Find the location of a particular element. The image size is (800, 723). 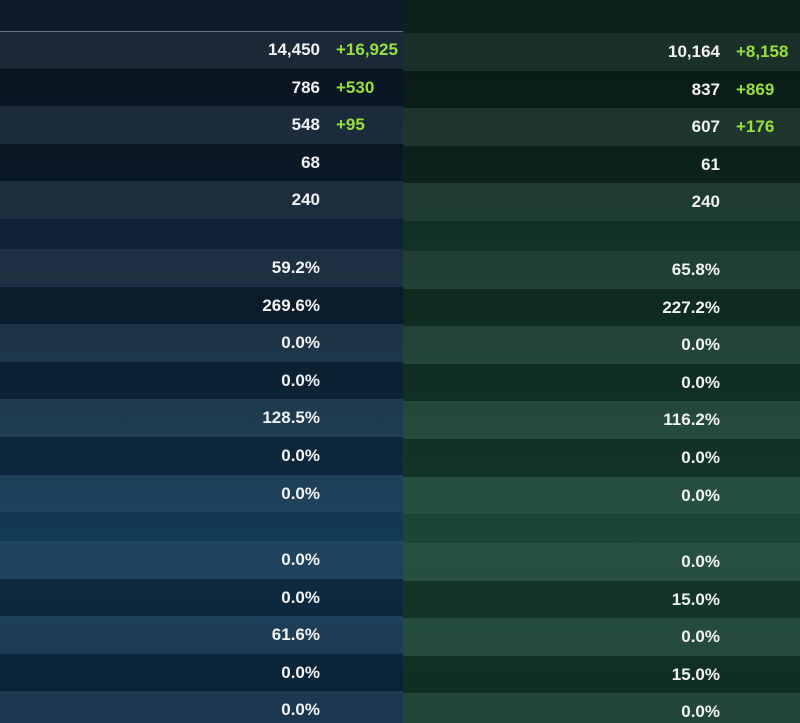

stat-value: 837 is located at coordinates (705, 89).